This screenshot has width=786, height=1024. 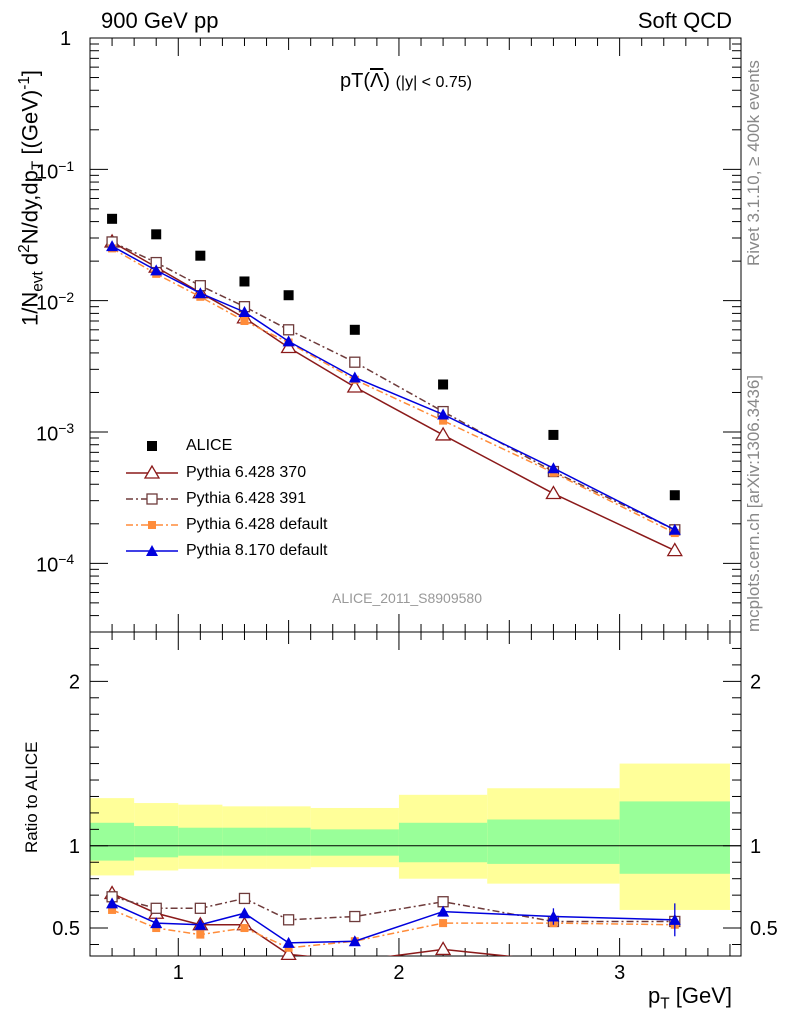 I want to click on legend-marker-pydef, so click(x=152, y=525).